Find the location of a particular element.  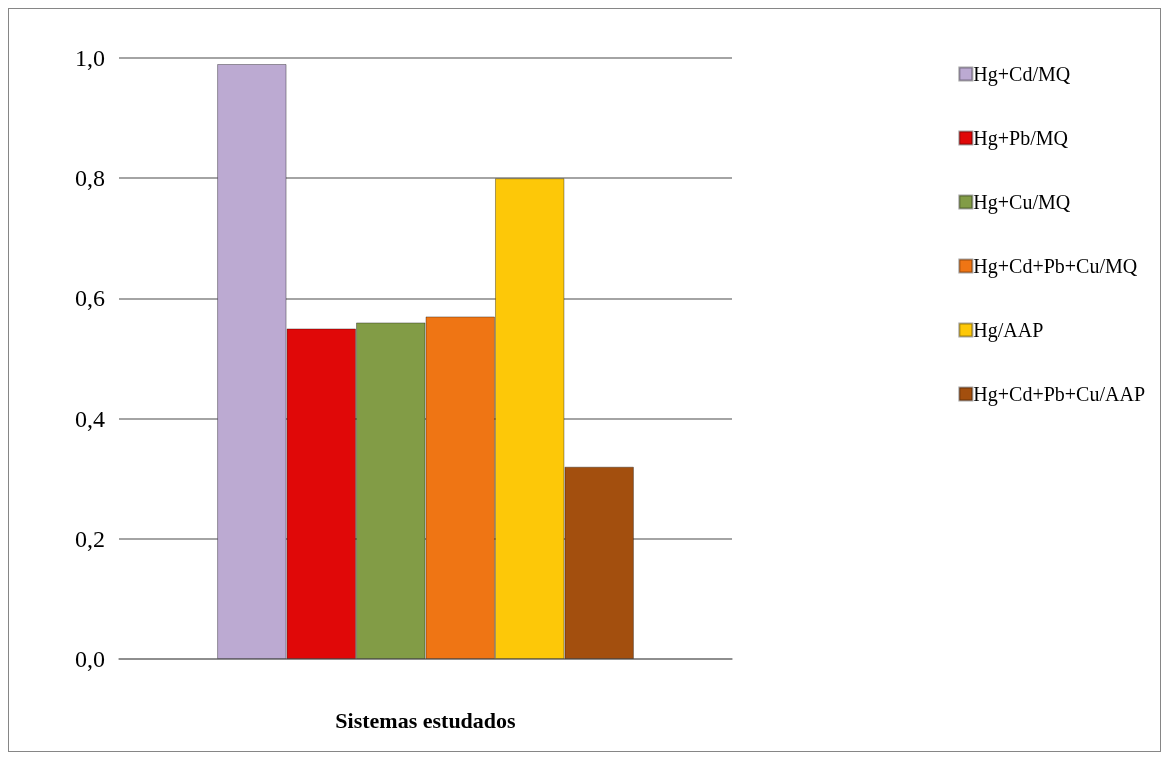

legend-label: Hg+Cd+Pb+Cu/MQ is located at coordinates (1055, 266).